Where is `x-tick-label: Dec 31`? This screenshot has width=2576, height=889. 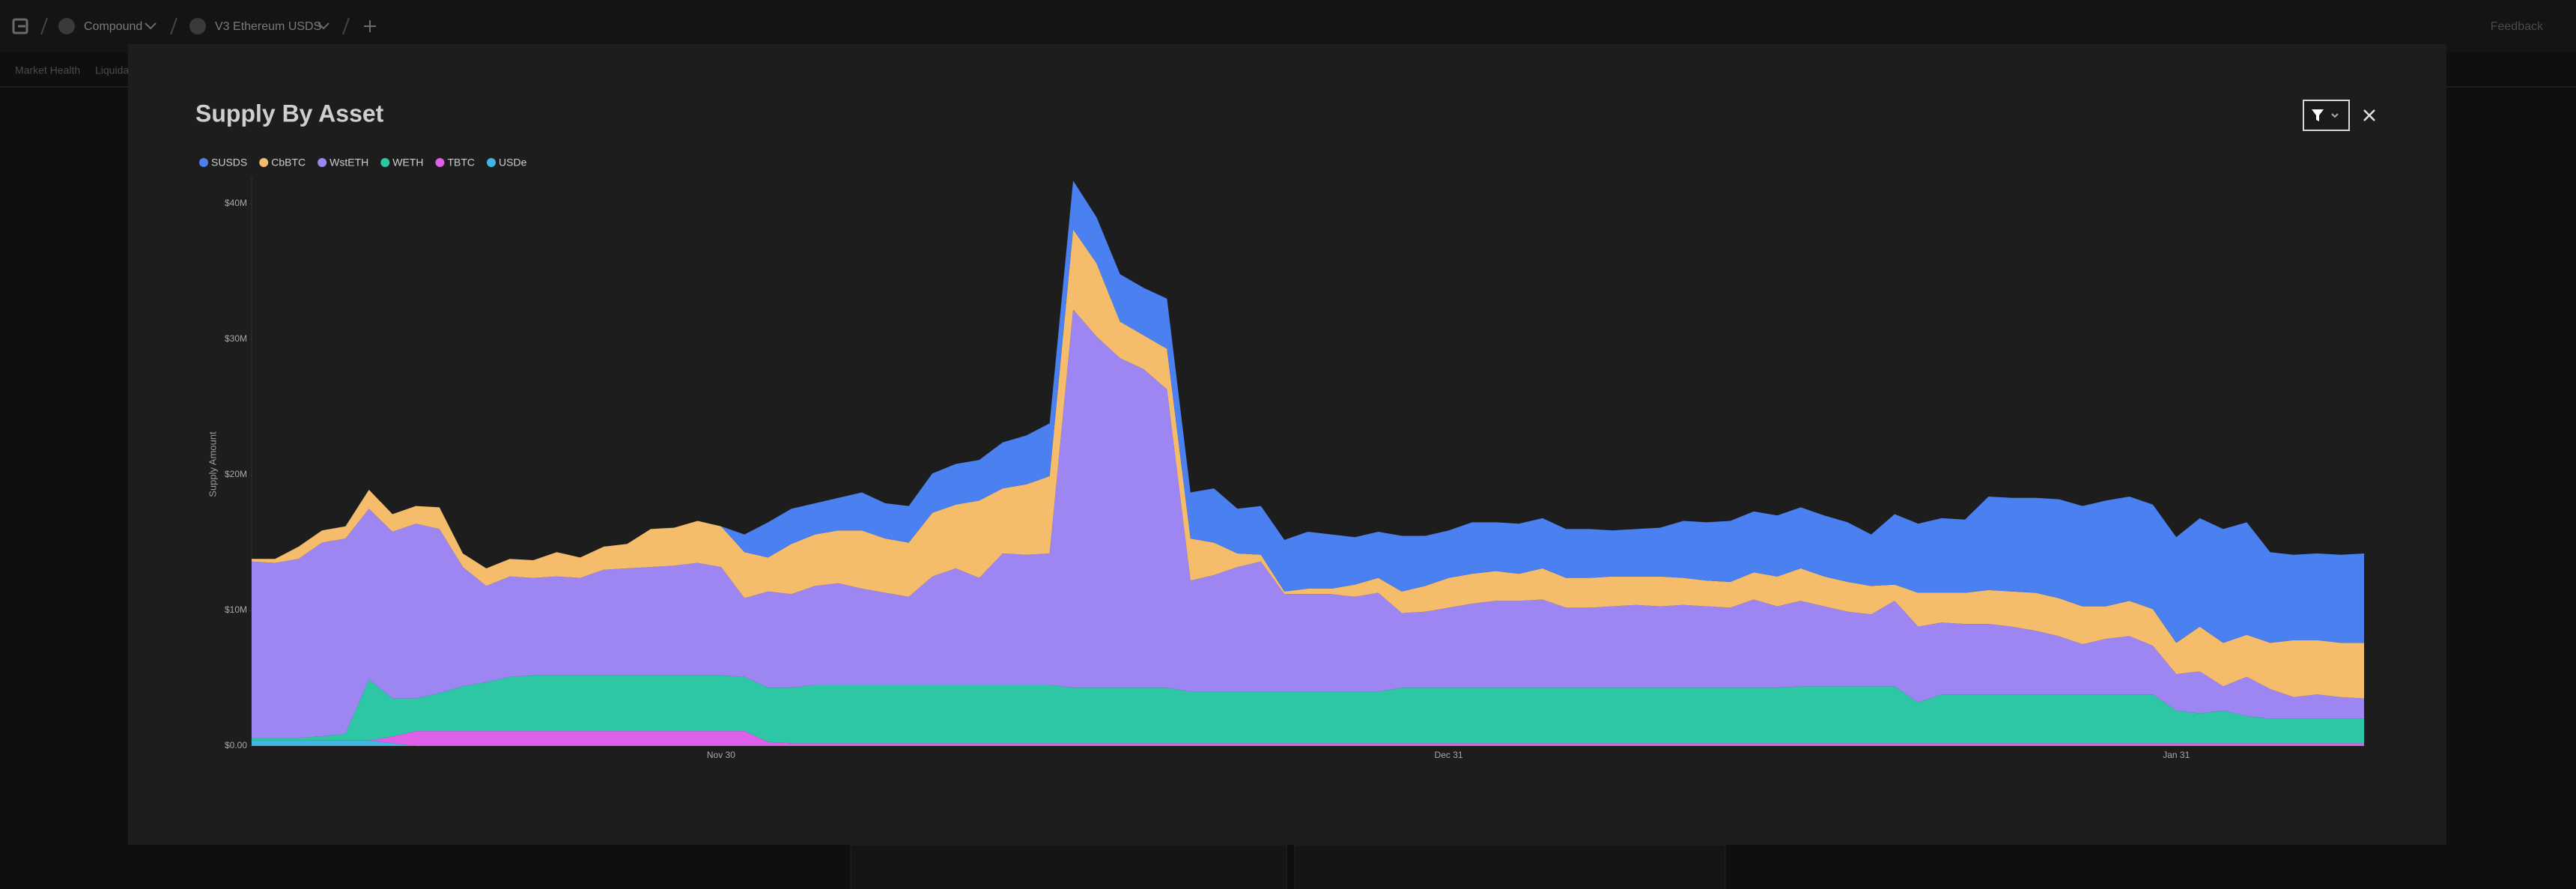 x-tick-label: Dec 31 is located at coordinates (1449, 755).